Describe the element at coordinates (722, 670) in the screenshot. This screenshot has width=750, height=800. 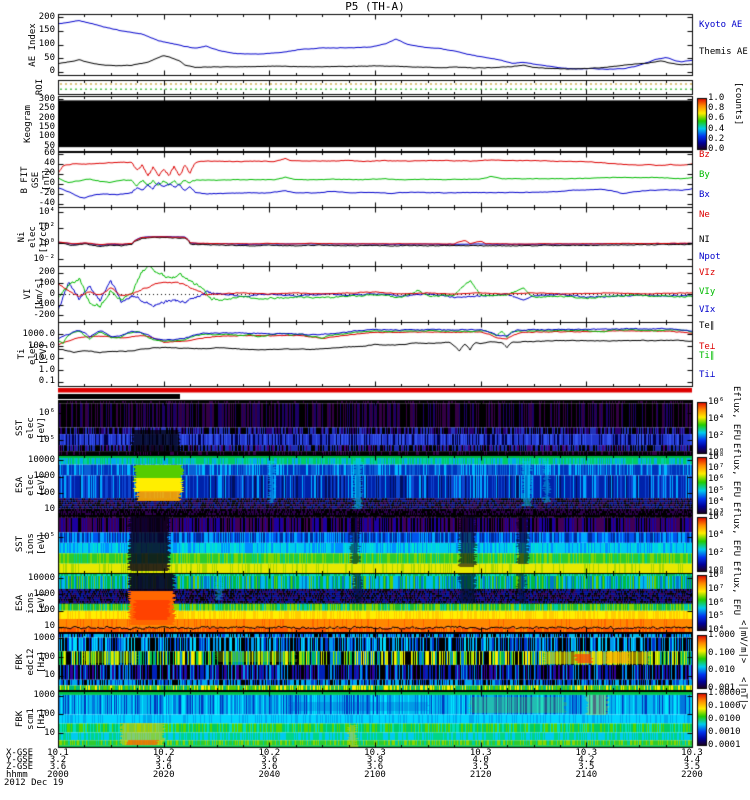
I see `colorbar-tick-fbk1: 0.010` at that location.